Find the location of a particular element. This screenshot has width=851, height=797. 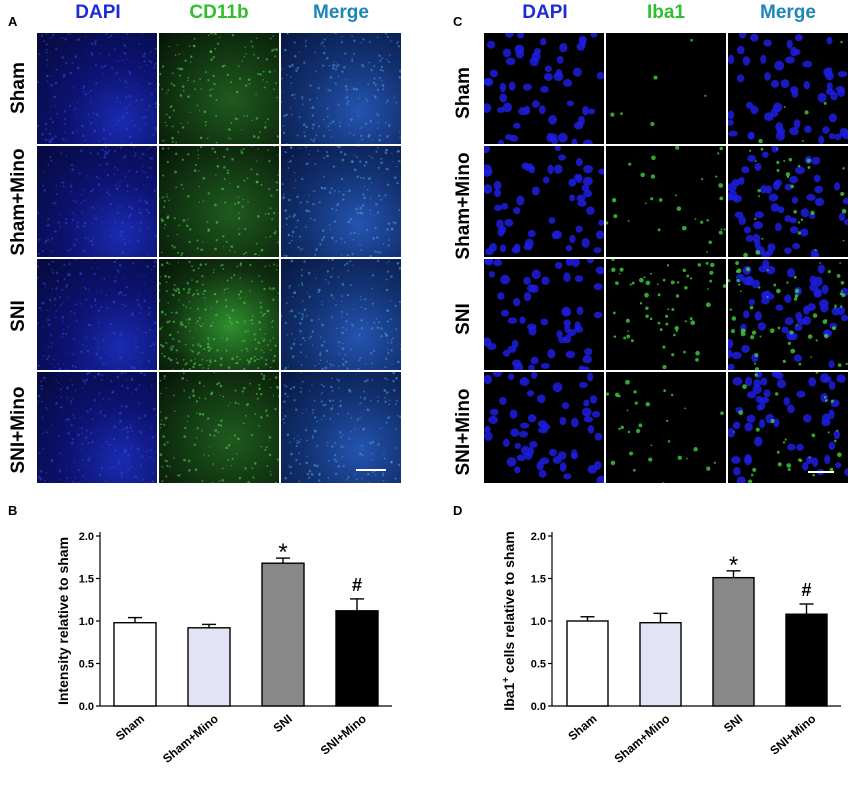

row-label-sni-a: SNI is located at coordinates (18, 316).